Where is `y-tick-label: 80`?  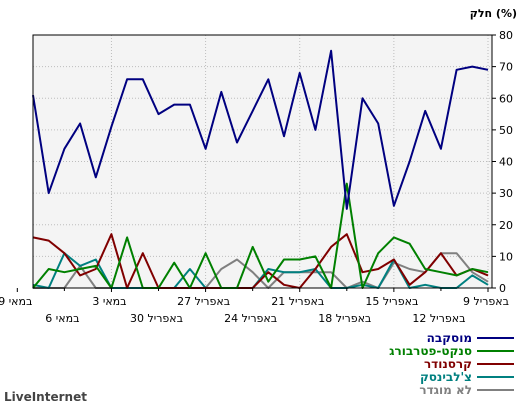 y-tick-label: 80 is located at coordinates (506, 35).